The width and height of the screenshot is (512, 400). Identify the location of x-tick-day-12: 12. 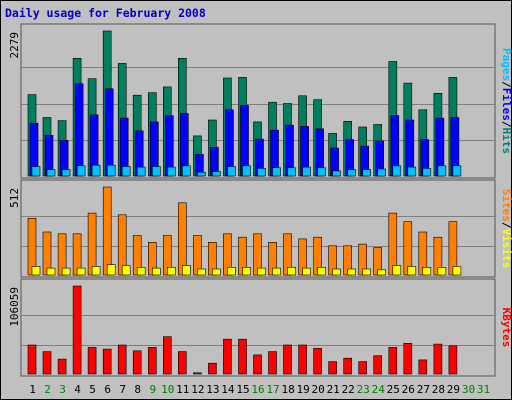
(197, 389).